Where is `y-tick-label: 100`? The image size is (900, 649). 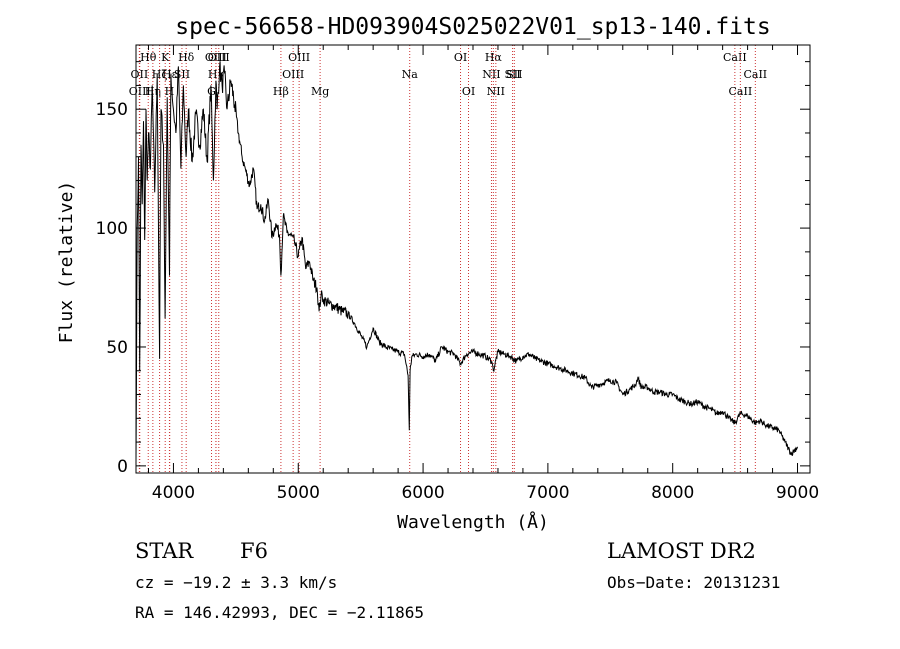 y-tick-label: 100 is located at coordinates (112, 229).